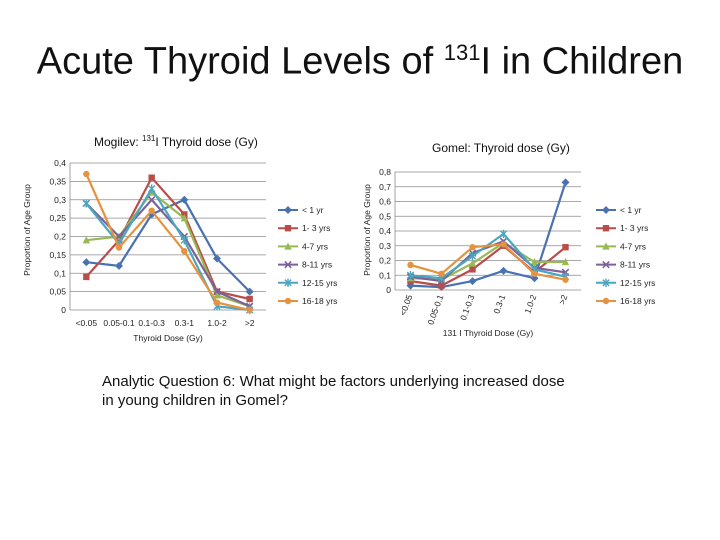 Image resolution: width=720 pixels, height=540 pixels. What do you see at coordinates (57, 218) in the screenshot?
I see `chart1-y-tick-label: 0,25` at bounding box center [57, 218].